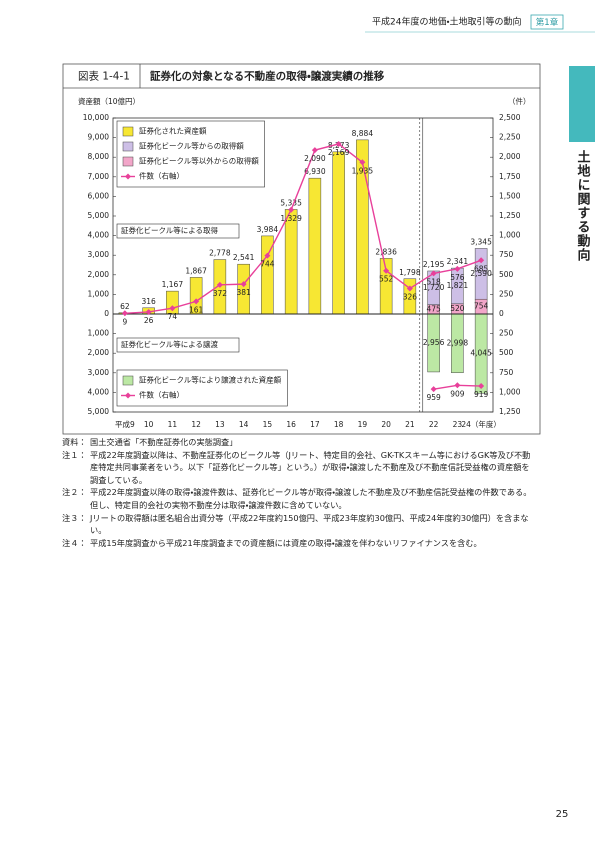  Describe the element at coordinates (109, 101) in the screenshot. I see `y-axis-label: 資産額（10億円）` at that location.